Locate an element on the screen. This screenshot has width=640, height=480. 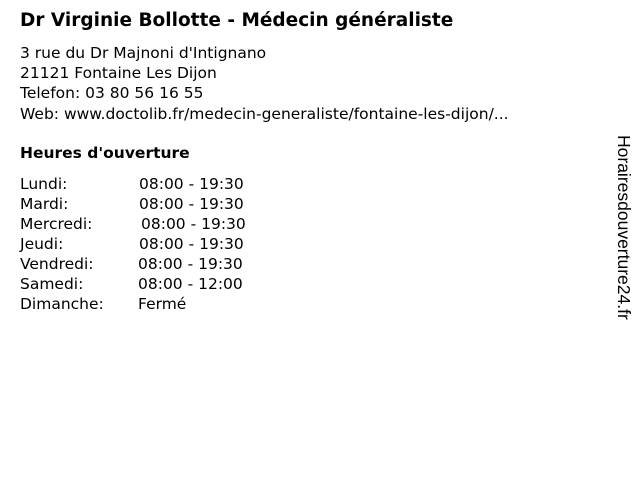
day-label: Lundi: is located at coordinates (44, 184).